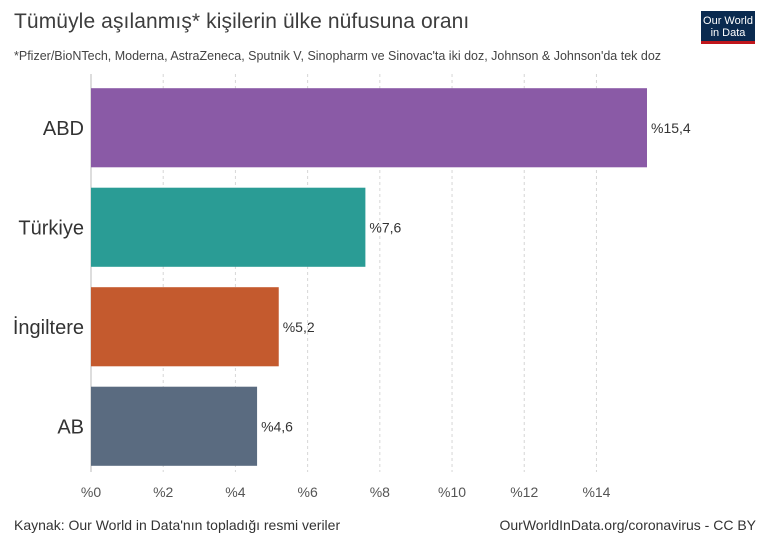 Image resolution: width=770 pixels, height=543 pixels. What do you see at coordinates (728, 33) in the screenshot?
I see `logo-line-2: in Data` at bounding box center [728, 33].